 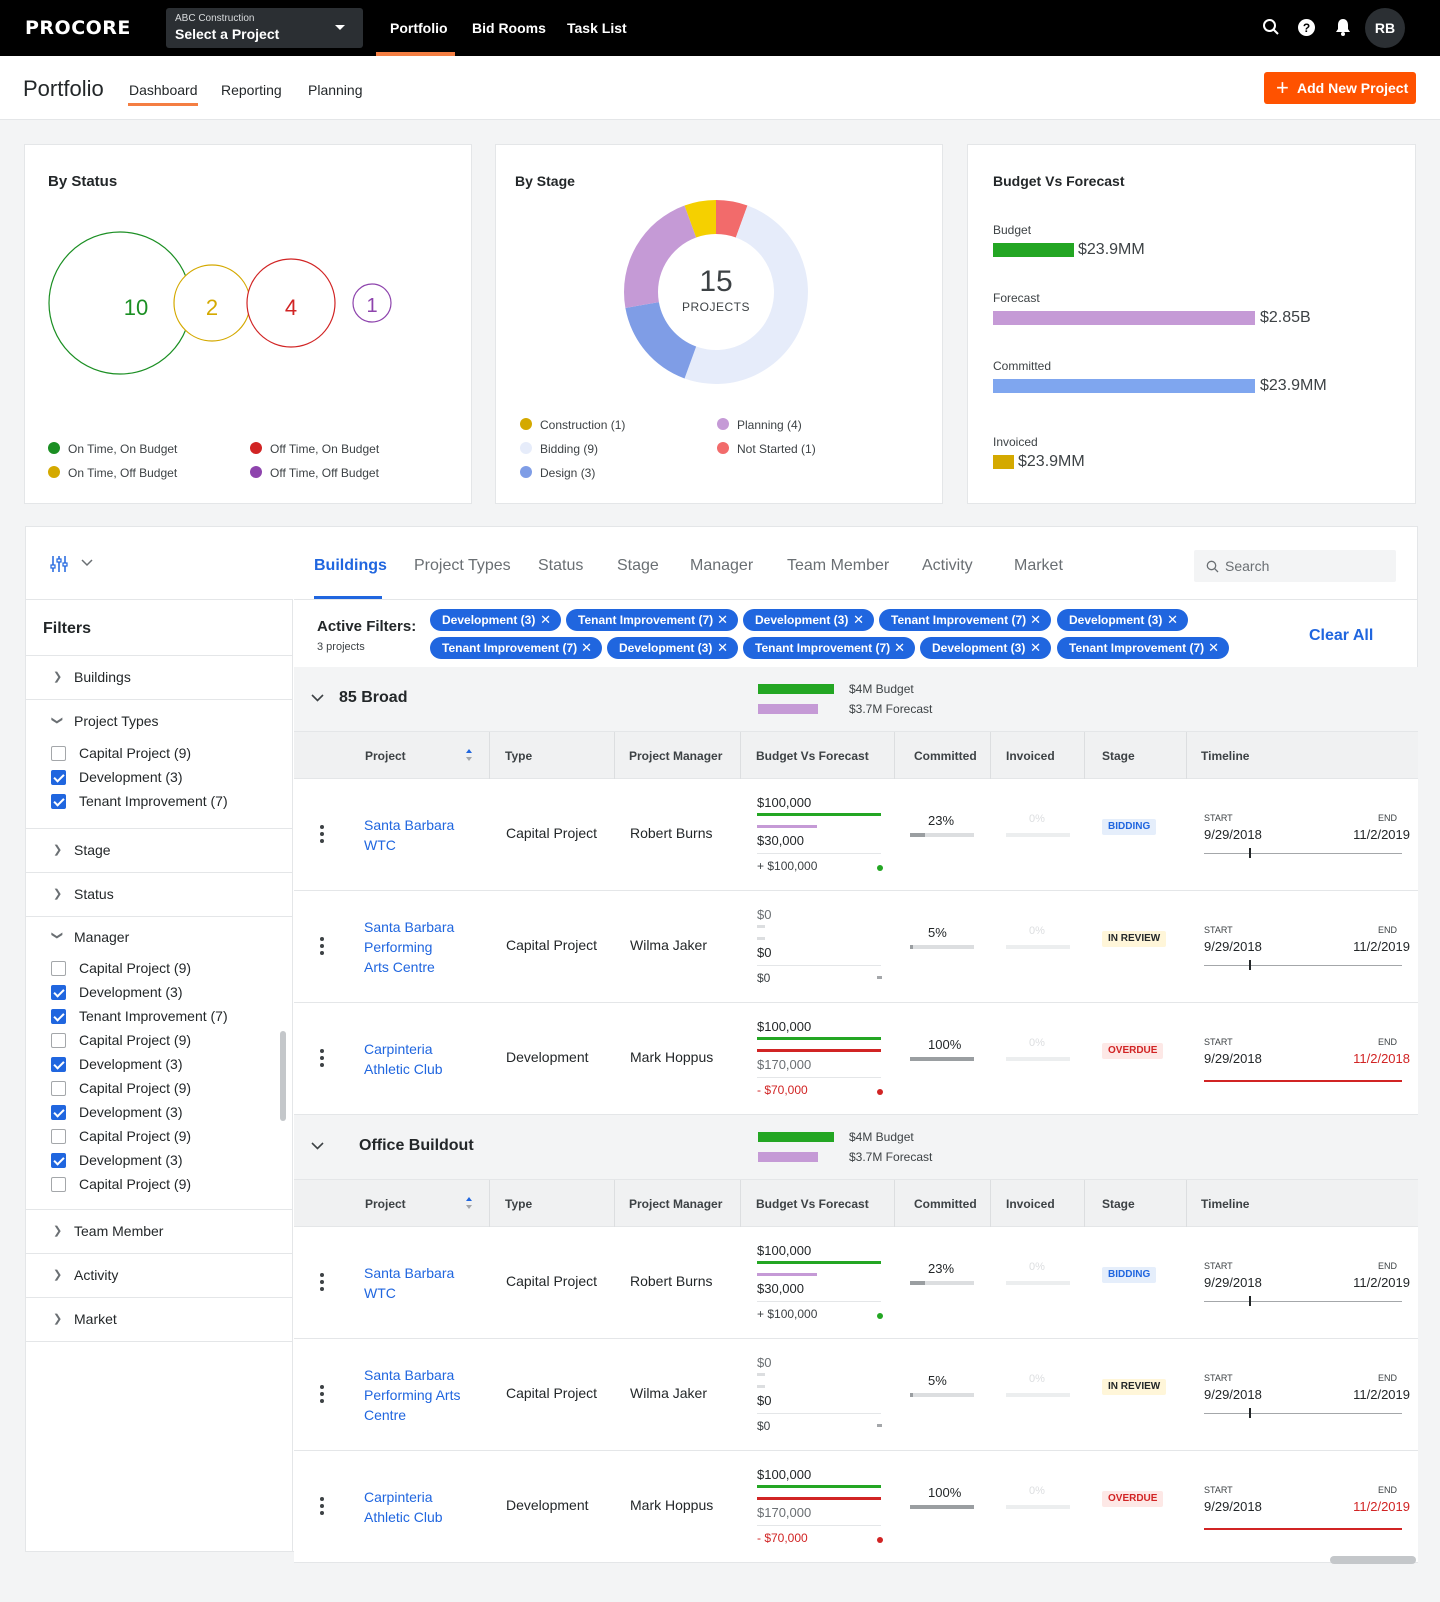 What do you see at coordinates (159, 678) in the screenshot?
I see `filter-section-buildings: ❯ Buildings` at bounding box center [159, 678].